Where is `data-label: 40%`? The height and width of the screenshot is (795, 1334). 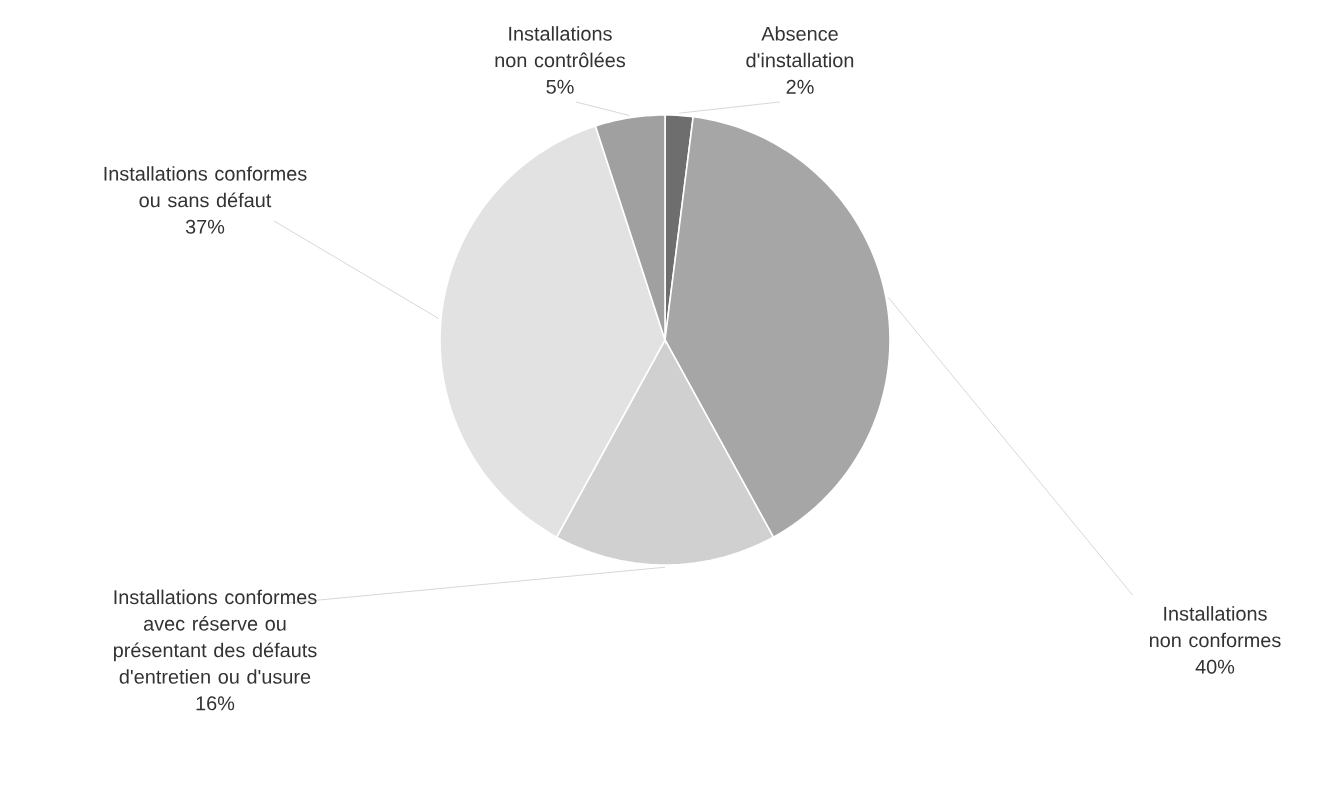 data-label: 40% is located at coordinates (1215, 666).